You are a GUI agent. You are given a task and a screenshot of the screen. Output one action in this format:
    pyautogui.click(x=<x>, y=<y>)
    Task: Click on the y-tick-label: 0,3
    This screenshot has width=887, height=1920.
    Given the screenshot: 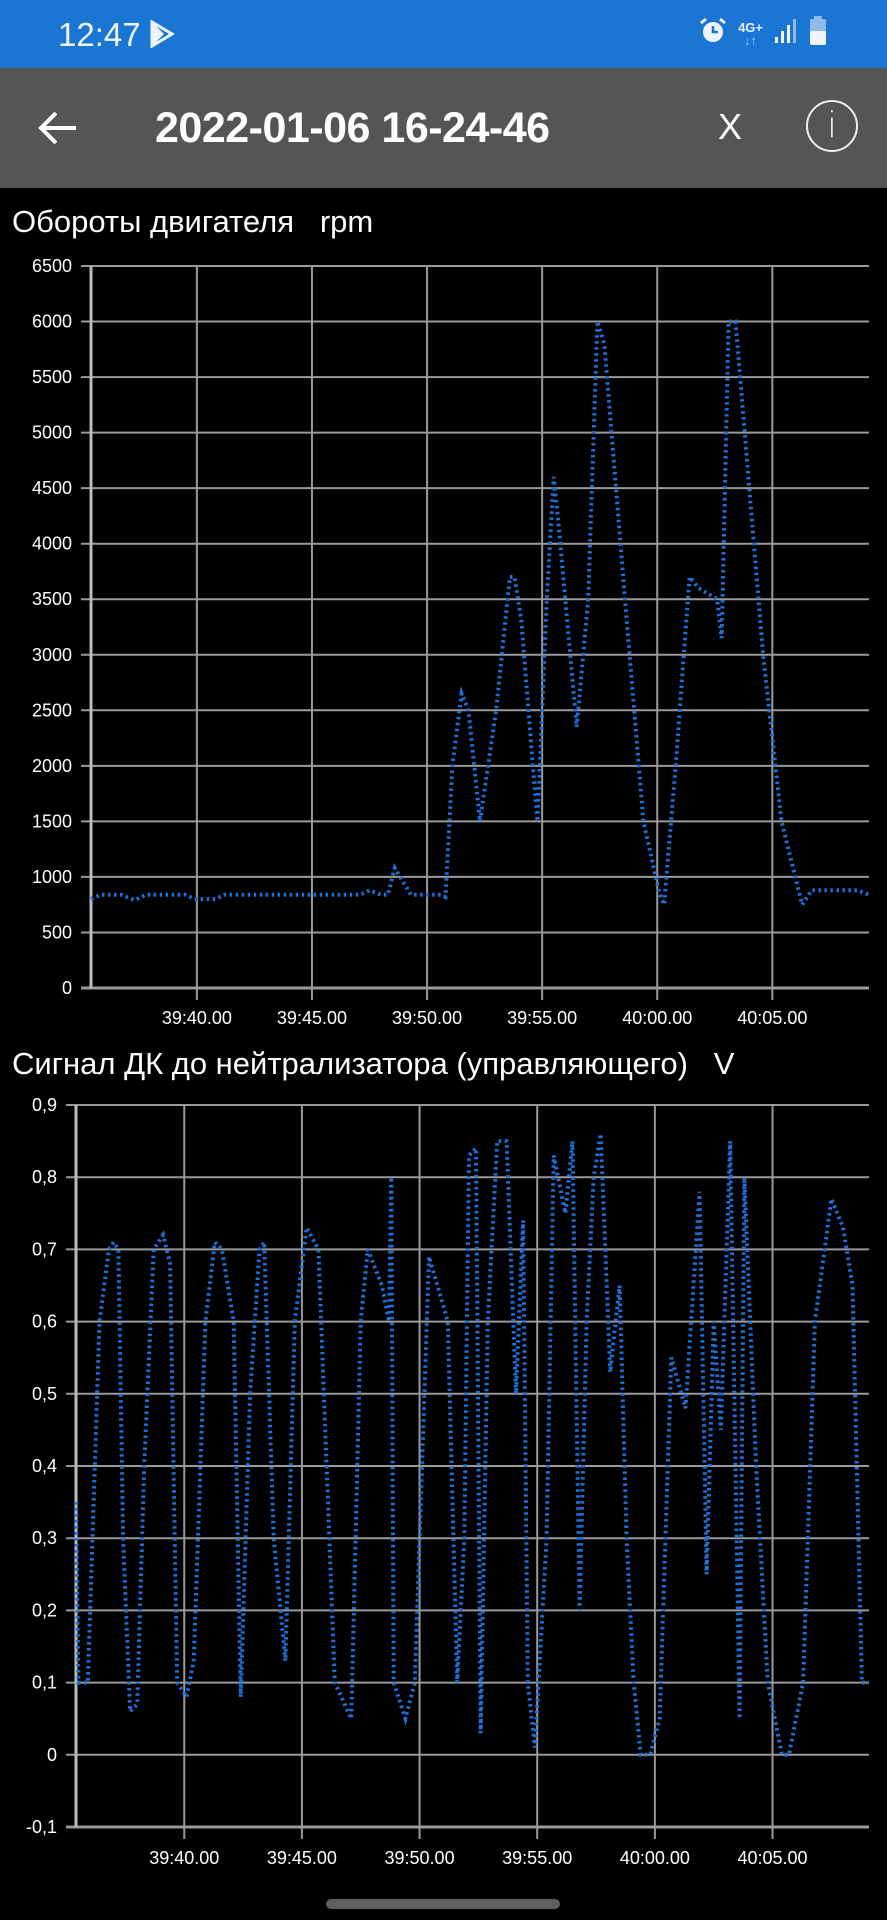 What is the action you would take?
    pyautogui.click(x=44, y=1538)
    